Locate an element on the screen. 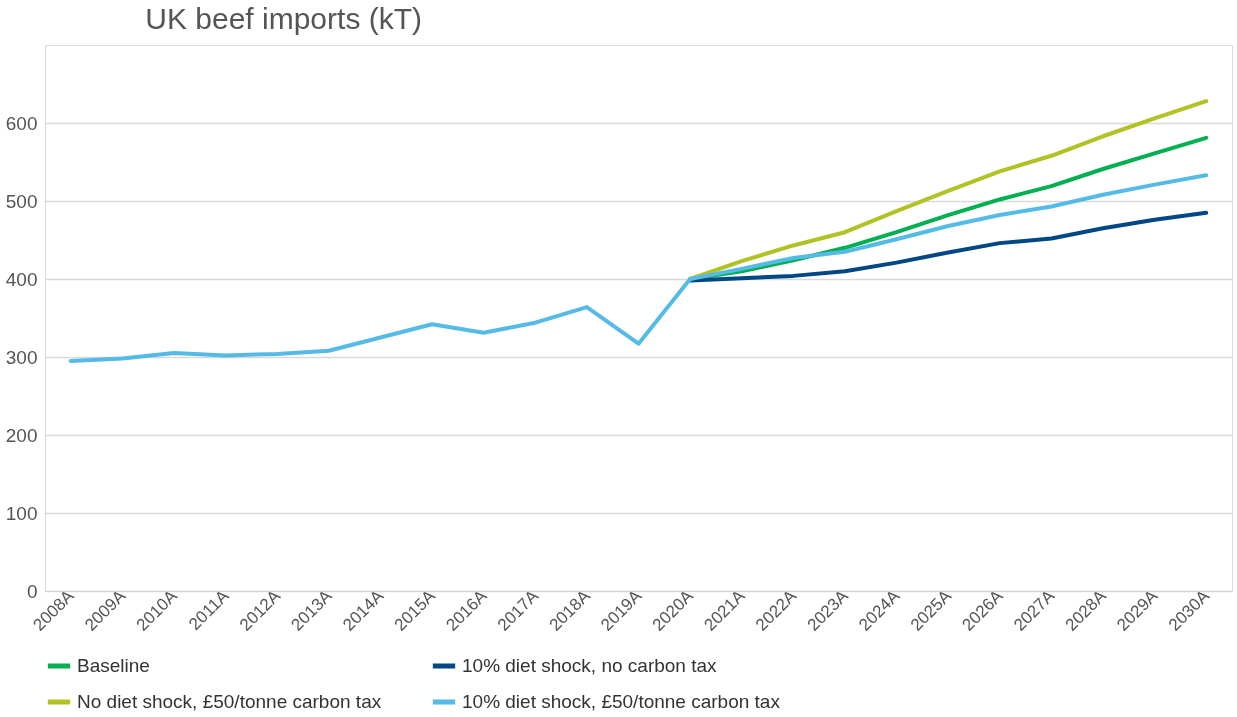 The height and width of the screenshot is (717, 1237). y-tick-label: 200 is located at coordinates (21, 435).